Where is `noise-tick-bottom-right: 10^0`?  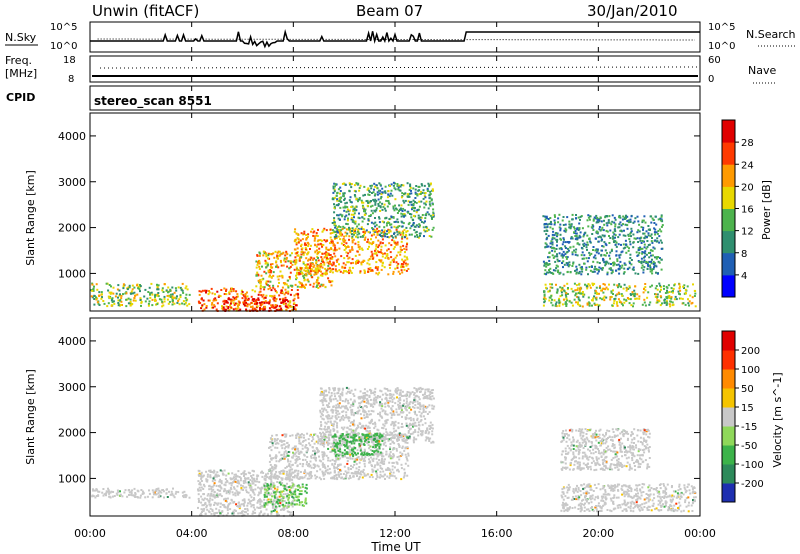
noise-tick-bottom-right: 10^0 is located at coordinates (721, 46).